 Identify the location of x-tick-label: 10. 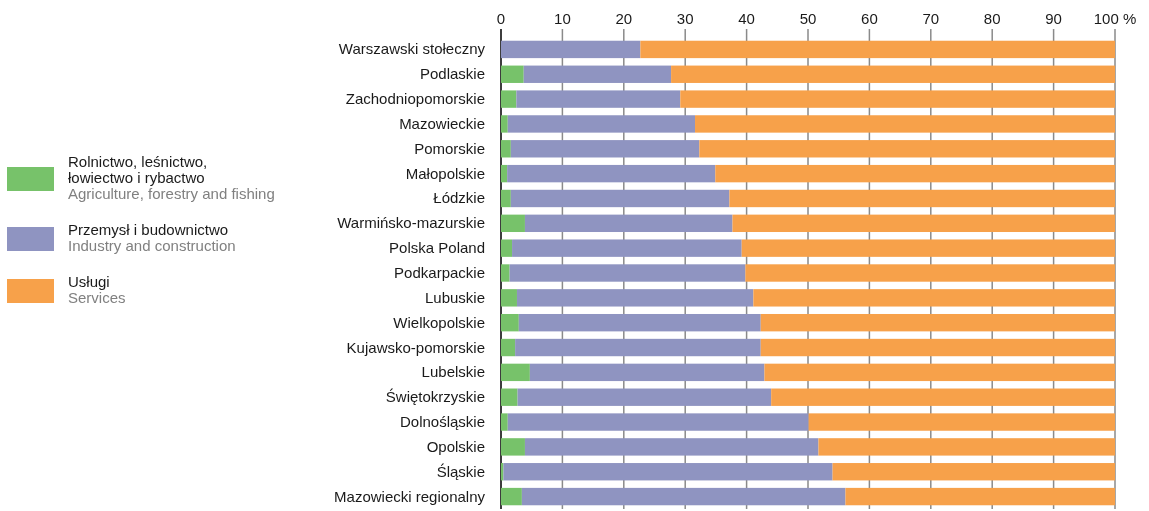
(562, 18).